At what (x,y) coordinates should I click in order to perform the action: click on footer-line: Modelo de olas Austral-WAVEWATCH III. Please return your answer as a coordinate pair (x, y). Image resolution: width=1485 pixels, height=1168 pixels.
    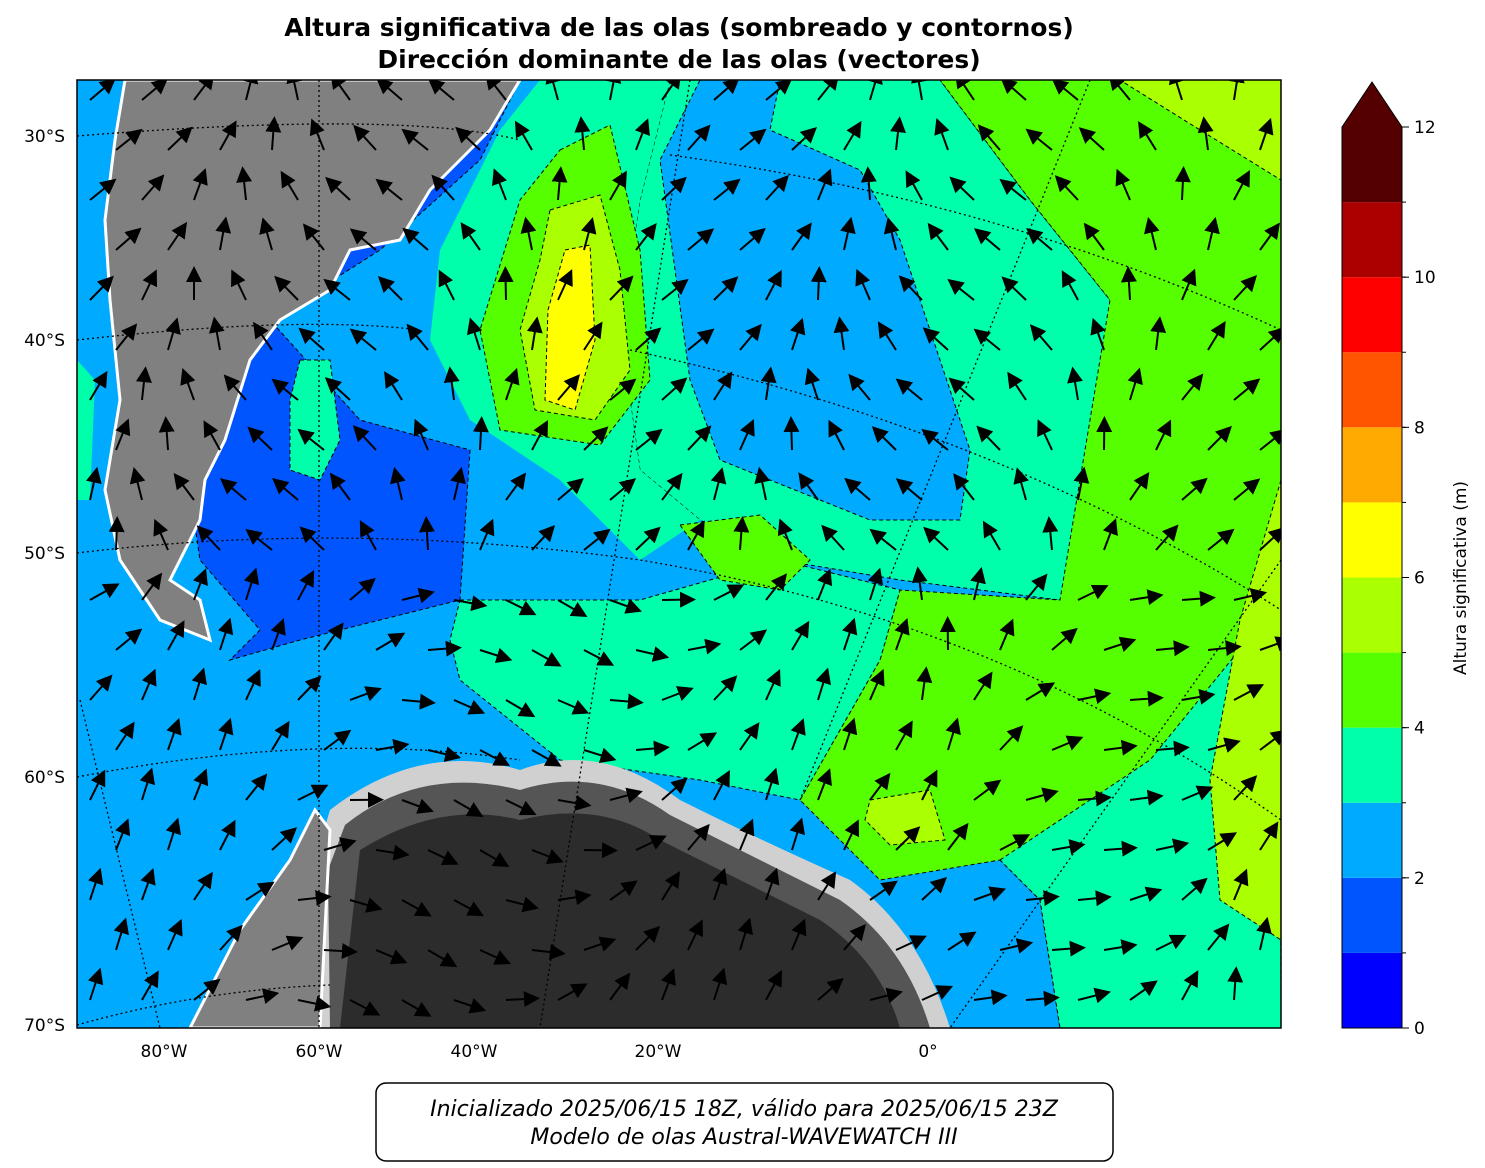
    Looking at the image, I should click on (743, 1137).